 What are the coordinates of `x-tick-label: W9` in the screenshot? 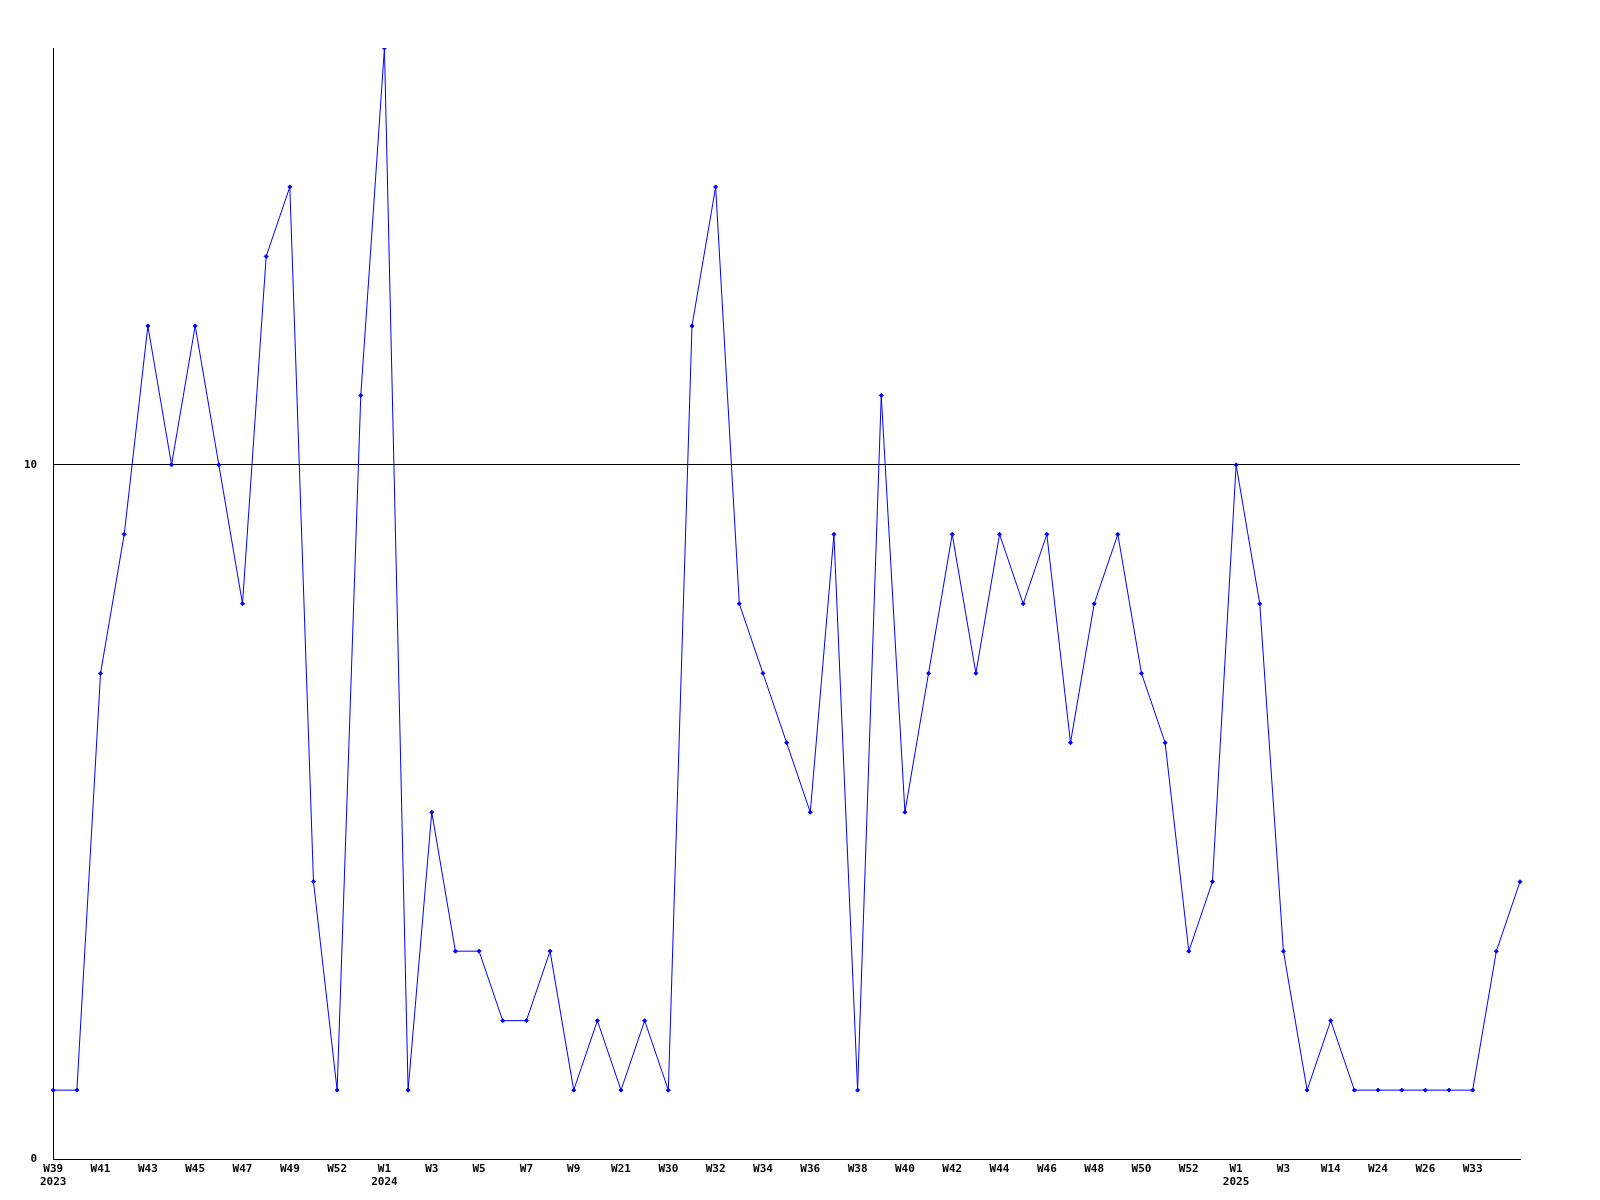 It's located at (574, 1169).